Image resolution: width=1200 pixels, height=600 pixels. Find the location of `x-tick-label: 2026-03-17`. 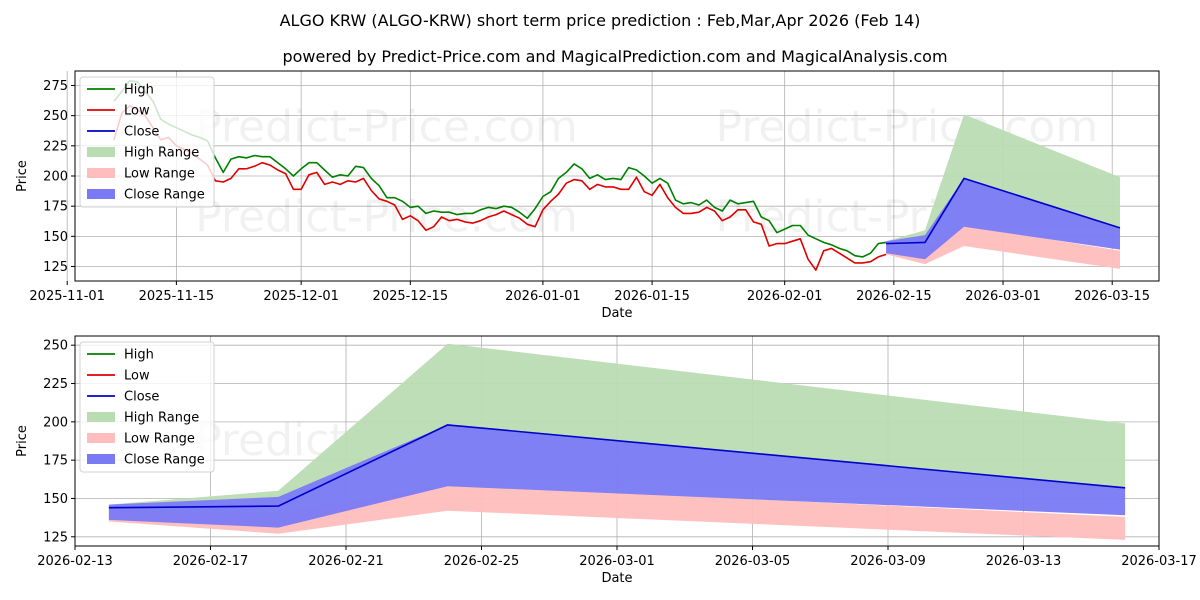

x-tick-label: 2026-03-17 is located at coordinates (1159, 561).